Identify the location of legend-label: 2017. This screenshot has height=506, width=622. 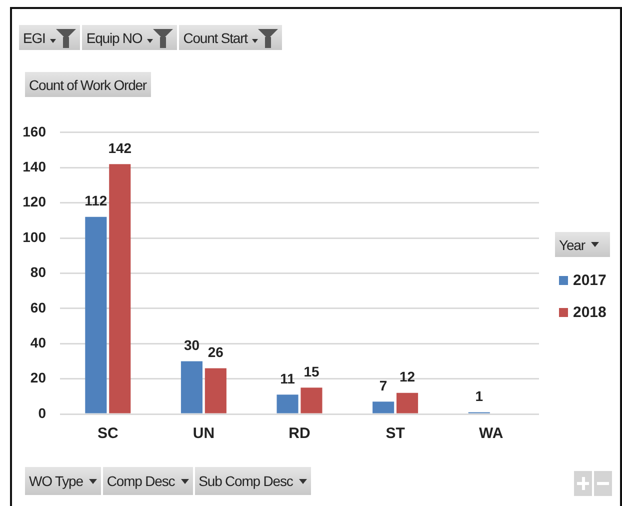
(589, 280).